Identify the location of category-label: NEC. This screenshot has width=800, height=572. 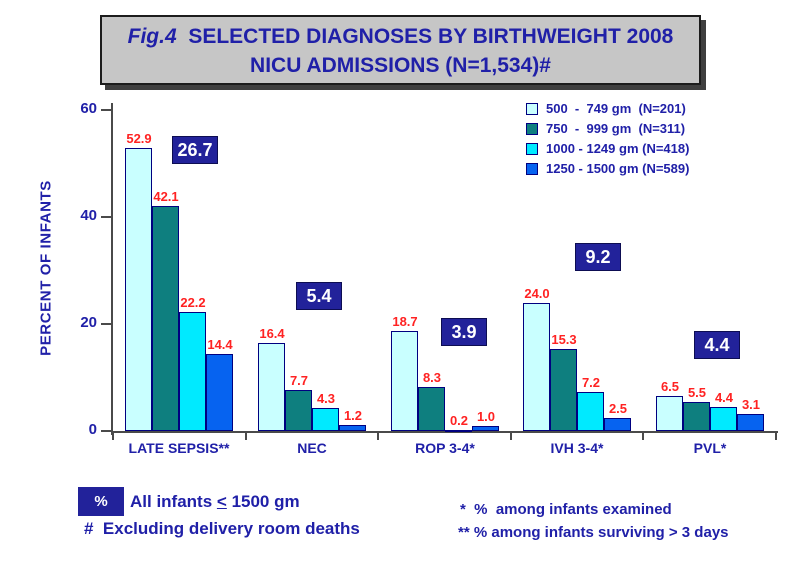
(312, 448).